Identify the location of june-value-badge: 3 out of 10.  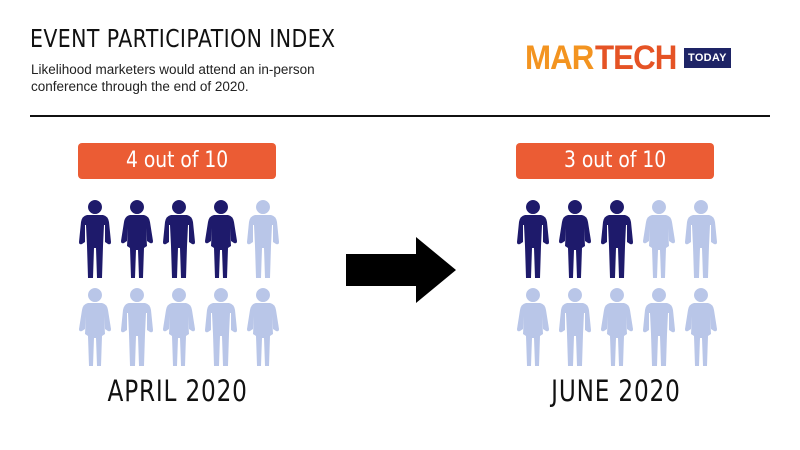
(615, 161).